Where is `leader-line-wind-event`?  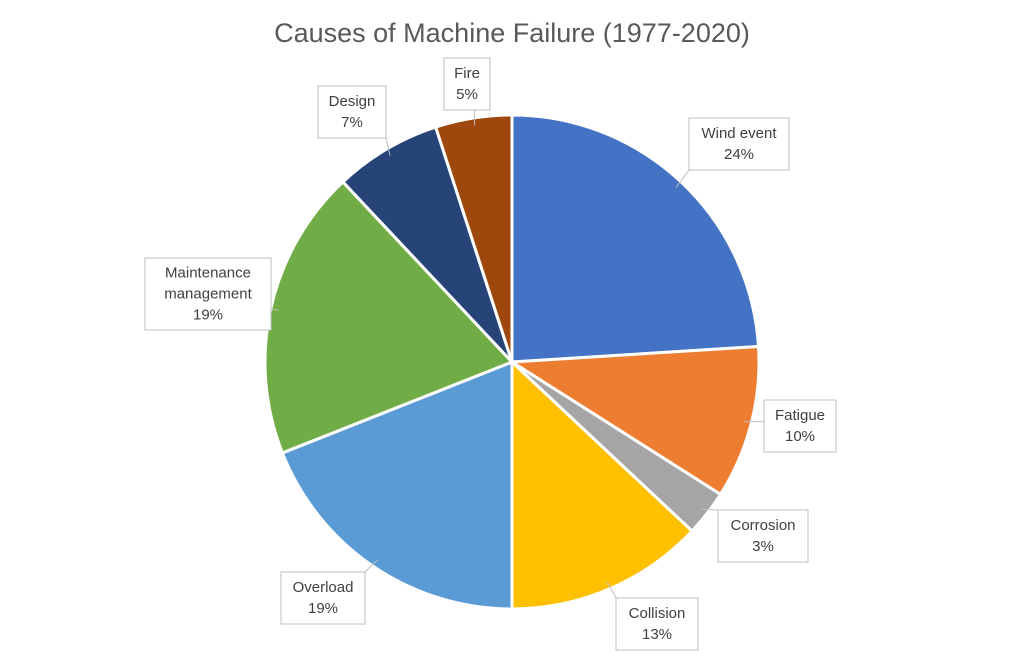
leader-line-wind-event is located at coordinates (682, 178).